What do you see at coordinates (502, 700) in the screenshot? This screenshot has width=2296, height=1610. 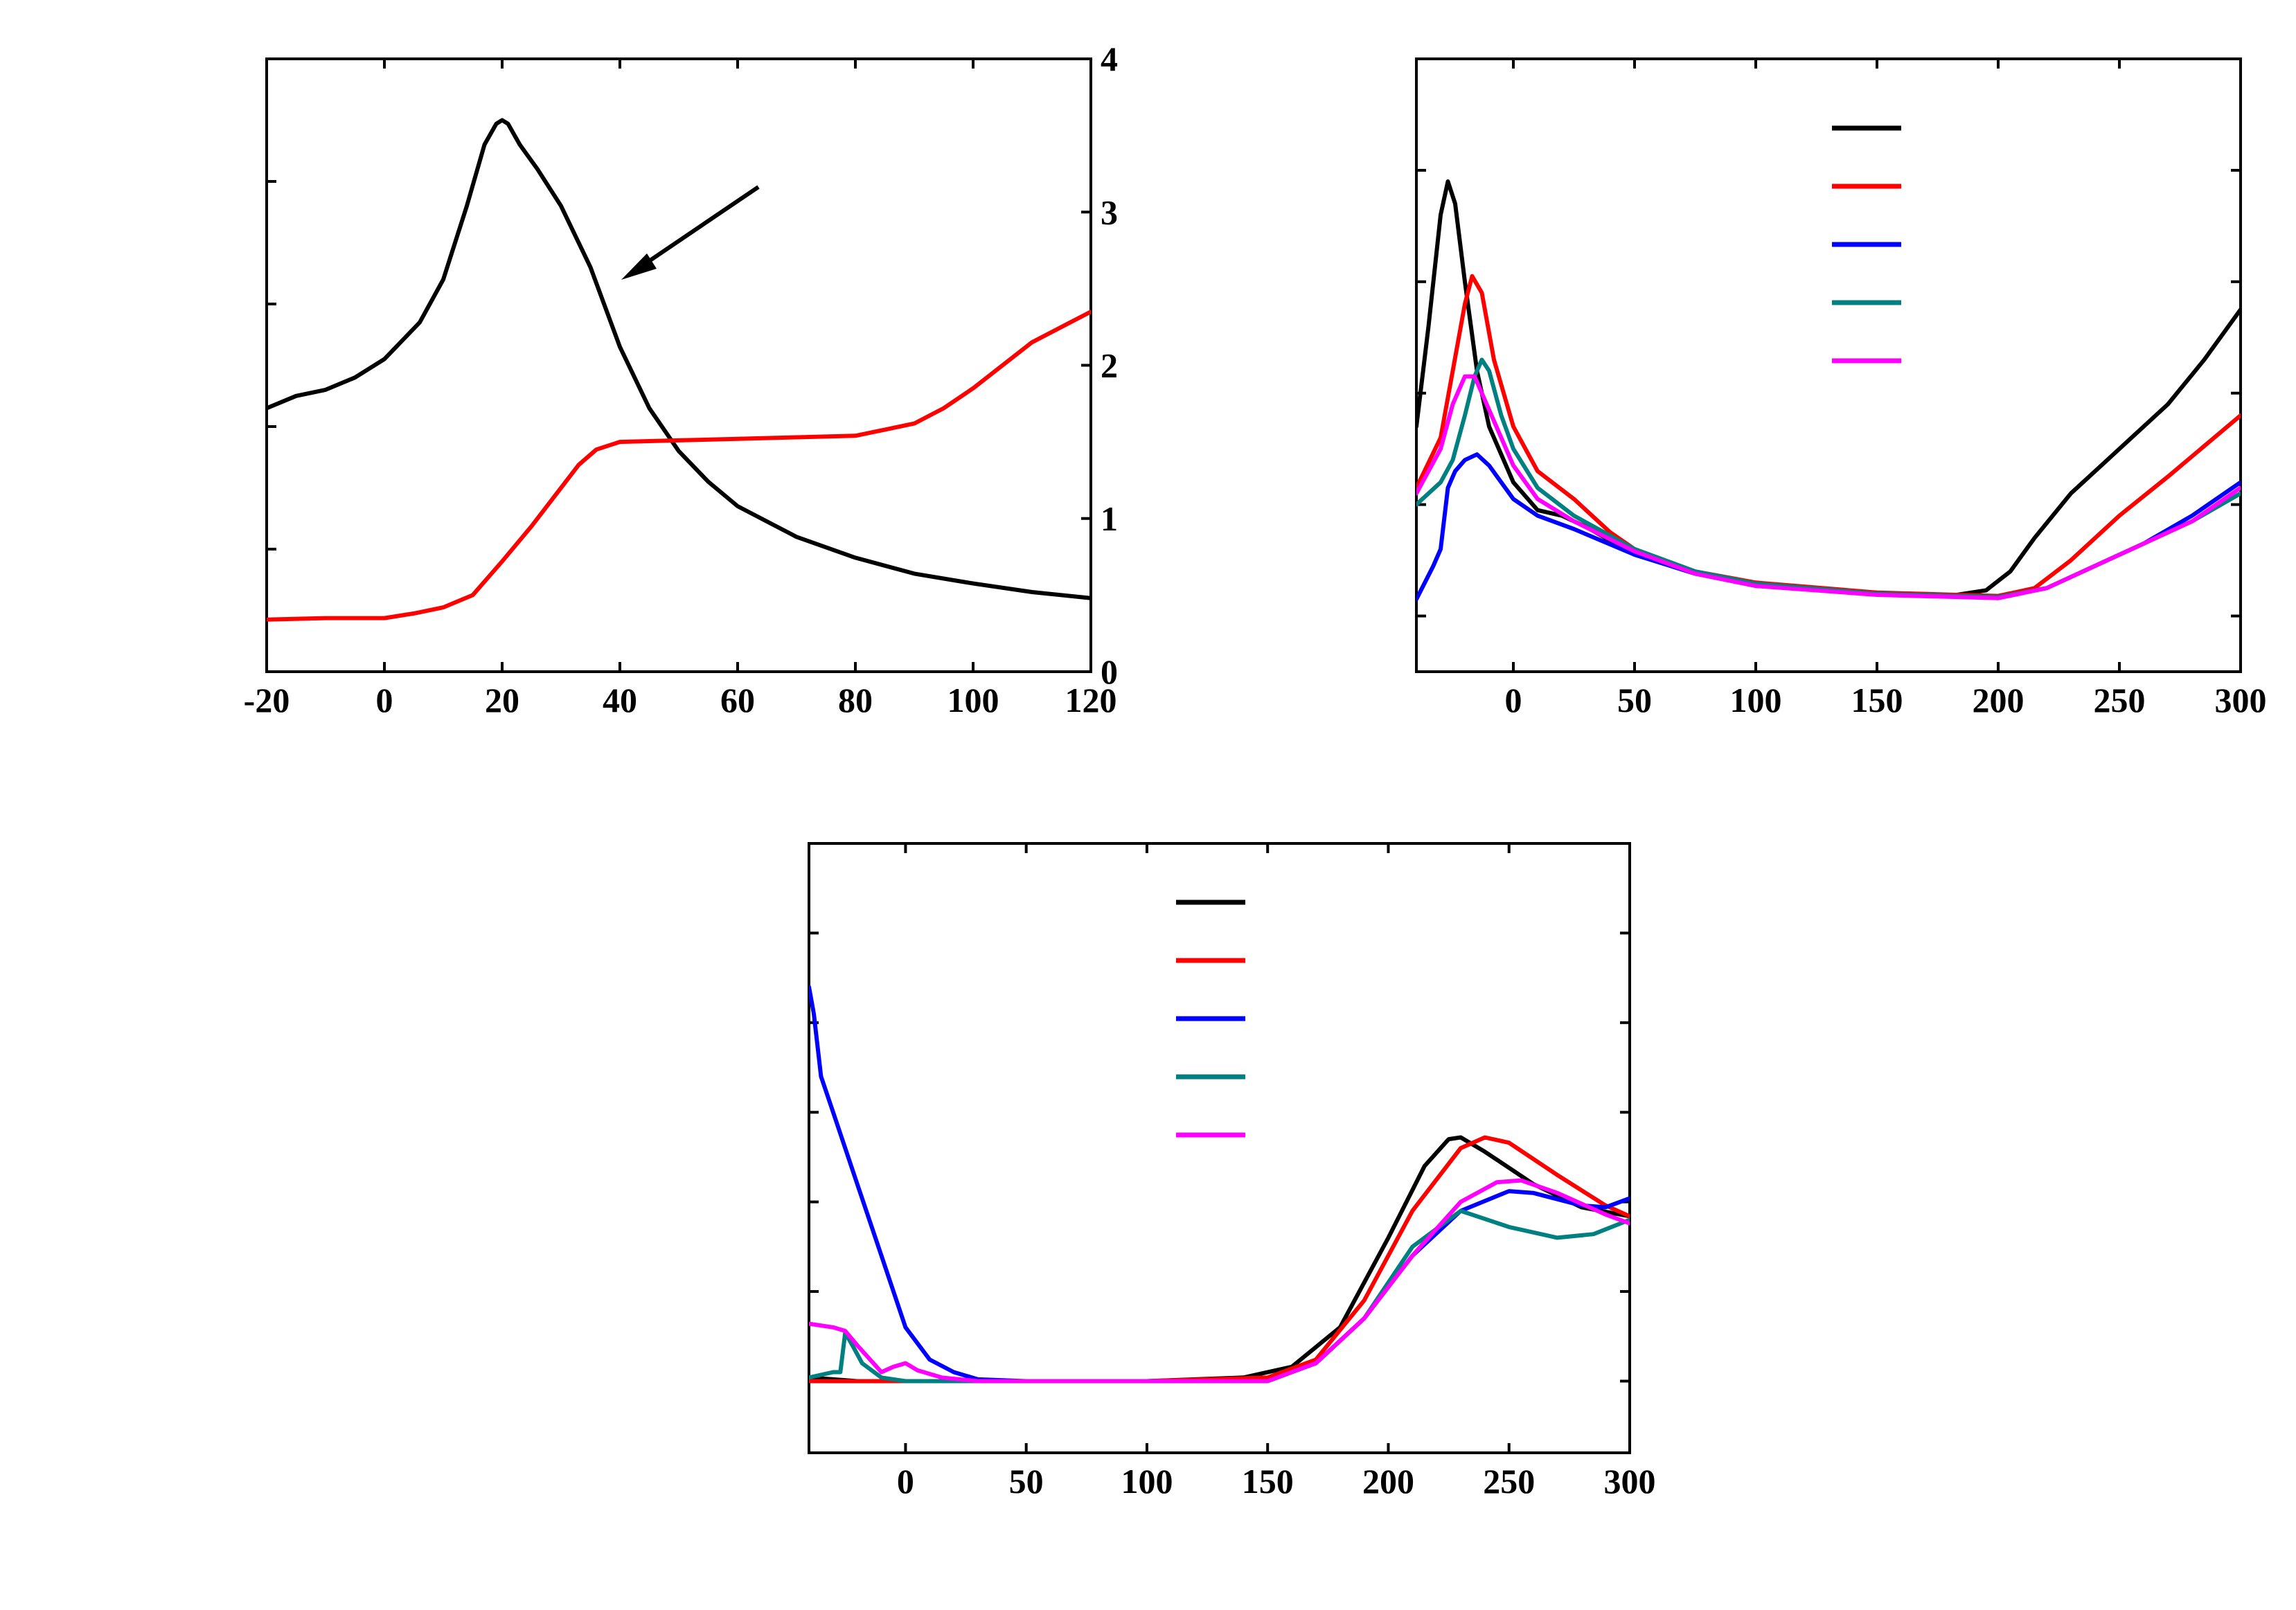 I see `x-tick-label: 20` at bounding box center [502, 700].